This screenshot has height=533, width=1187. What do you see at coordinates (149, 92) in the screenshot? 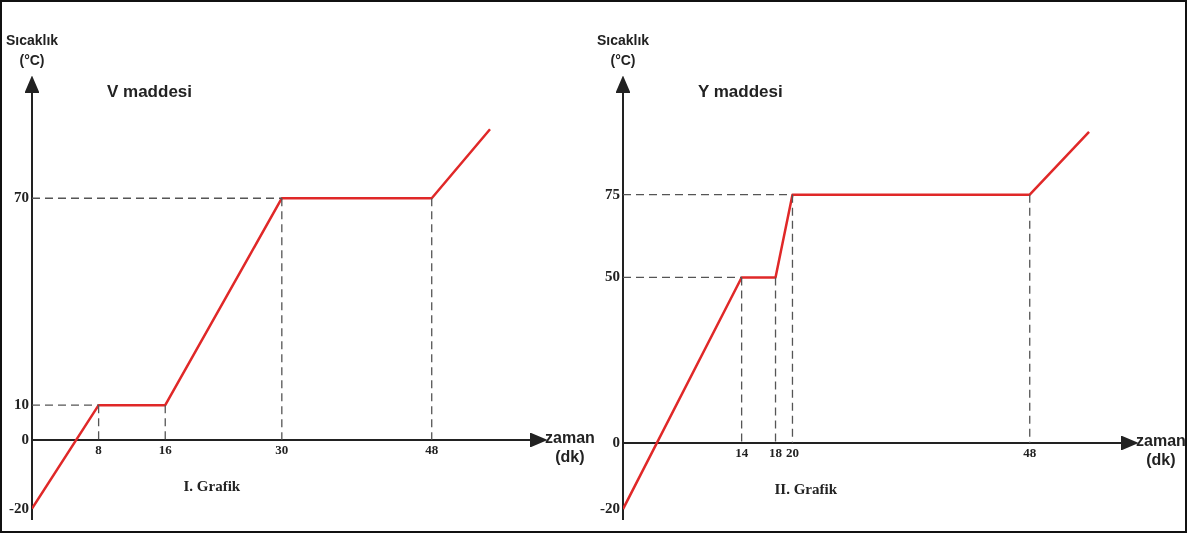
I see `chart-title: V maddesi` at bounding box center [149, 92].